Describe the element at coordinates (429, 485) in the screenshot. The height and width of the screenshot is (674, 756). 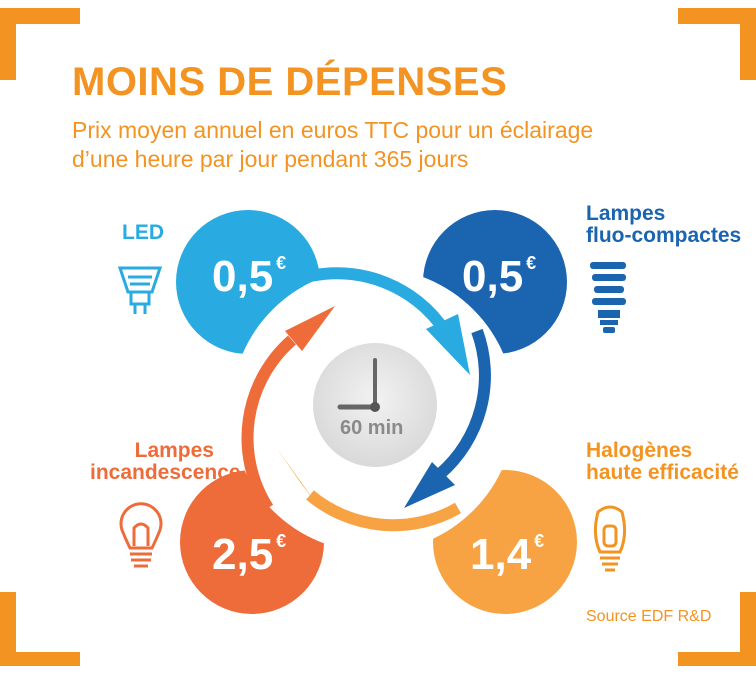
I see `arrow-fluo-to-halogen-head` at that location.